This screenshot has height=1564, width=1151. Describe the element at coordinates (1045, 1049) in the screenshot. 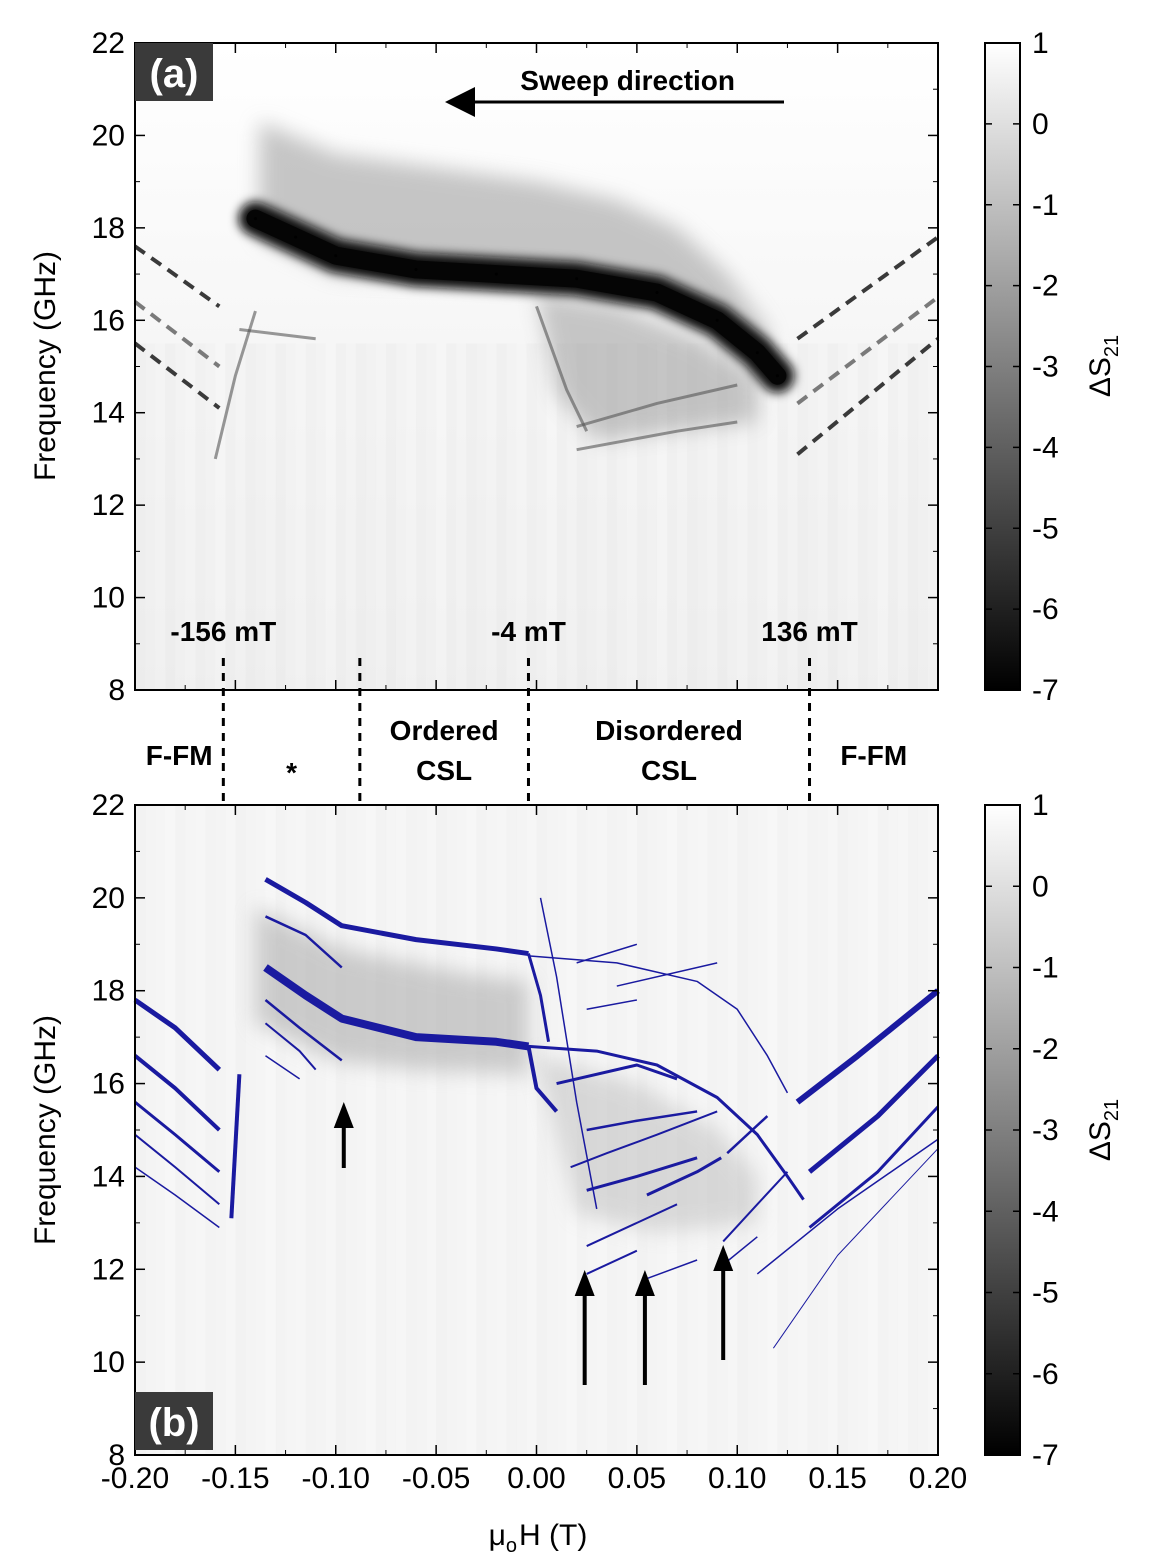

I see `colorbar-tick-label: -2` at that location.